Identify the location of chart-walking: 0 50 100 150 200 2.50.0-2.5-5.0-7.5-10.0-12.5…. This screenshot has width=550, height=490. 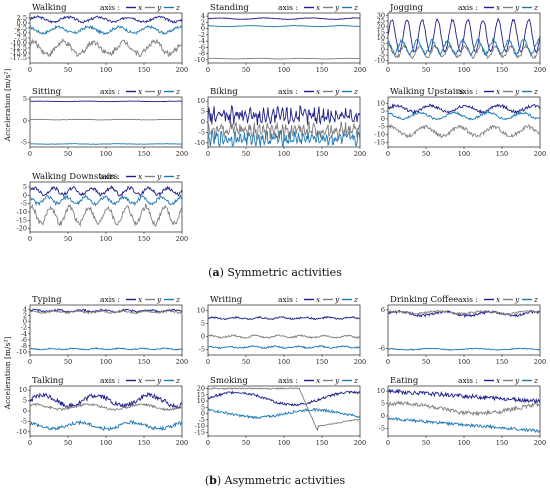
(99, 38).